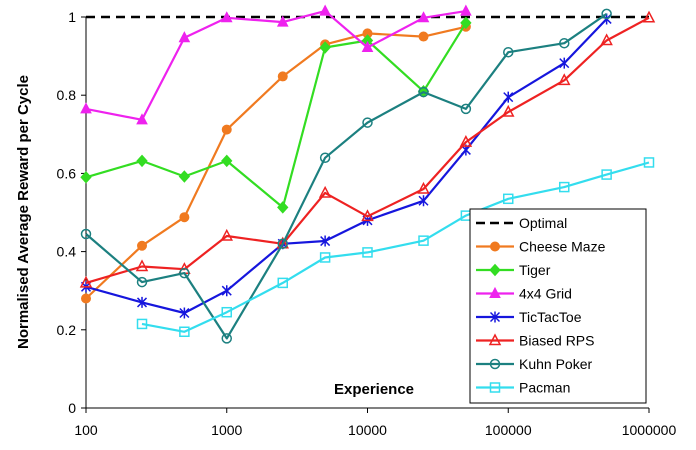  I want to click on x-tick-label: 100, so click(86, 430).